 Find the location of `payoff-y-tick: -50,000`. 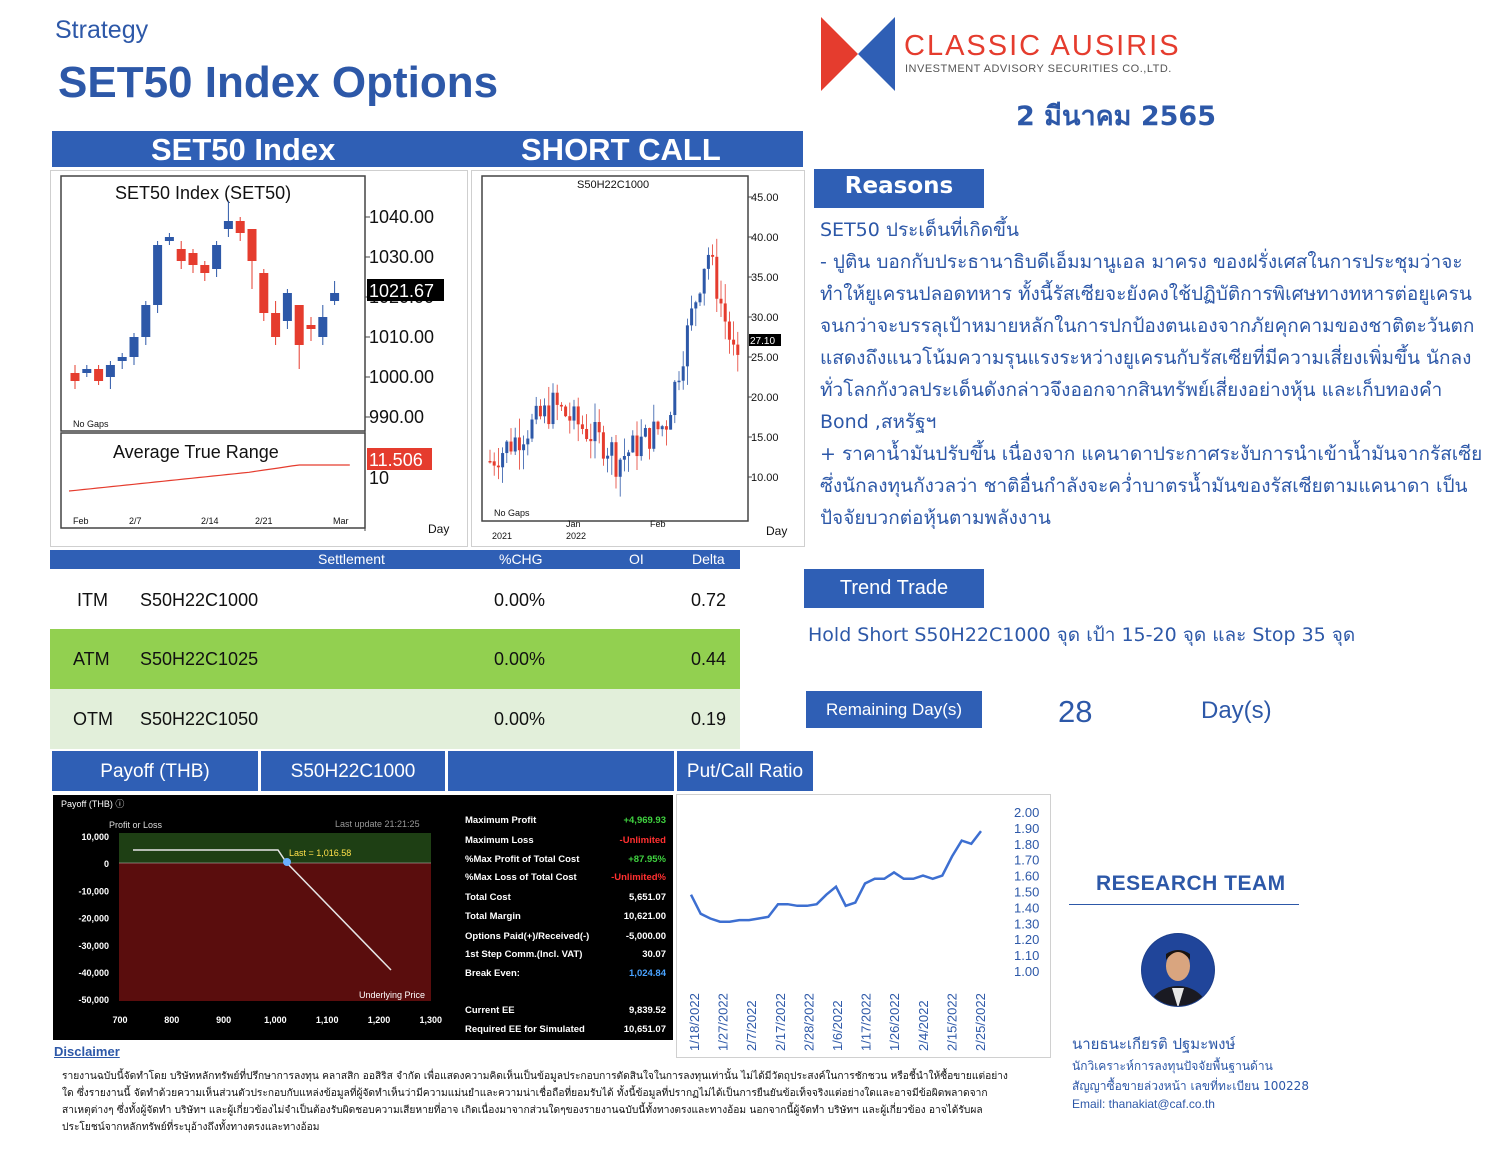

payoff-y-tick: -50,000 is located at coordinates (93, 1000).